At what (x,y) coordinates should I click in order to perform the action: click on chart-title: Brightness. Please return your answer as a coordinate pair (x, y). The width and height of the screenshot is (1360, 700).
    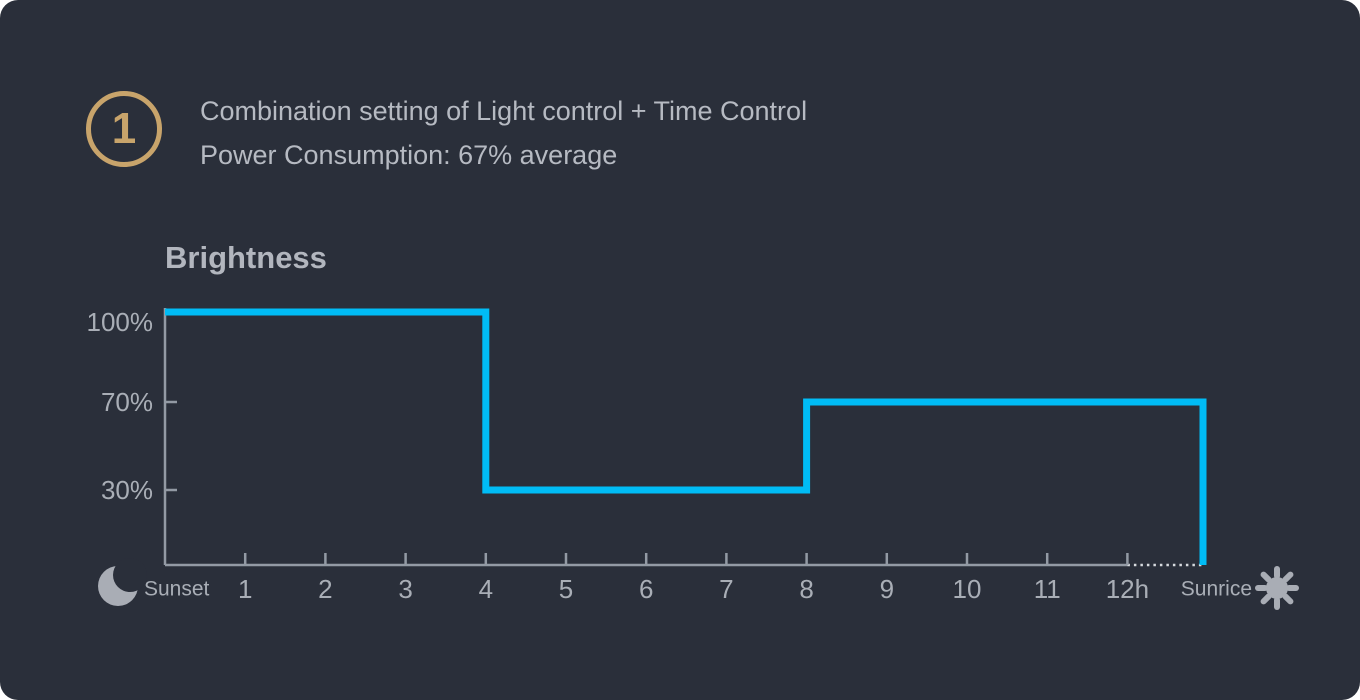
    Looking at the image, I should click on (246, 257).